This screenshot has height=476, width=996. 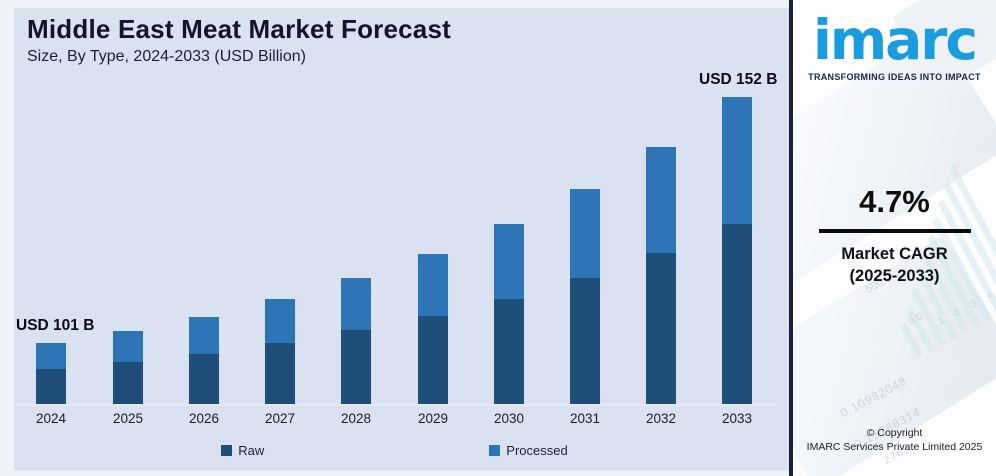 What do you see at coordinates (433, 418) in the screenshot?
I see `x-tick-2029: 2029` at bounding box center [433, 418].